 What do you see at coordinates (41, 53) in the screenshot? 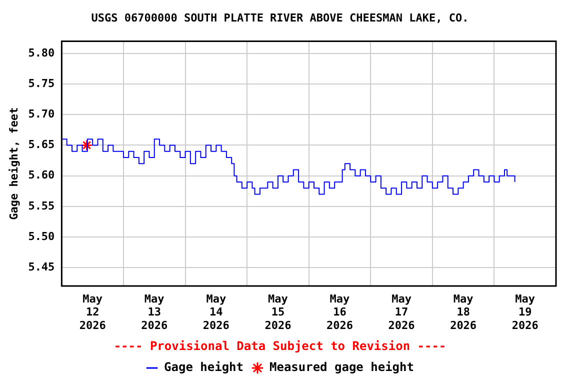
I see `y-tick-label: 5.80` at bounding box center [41, 53].